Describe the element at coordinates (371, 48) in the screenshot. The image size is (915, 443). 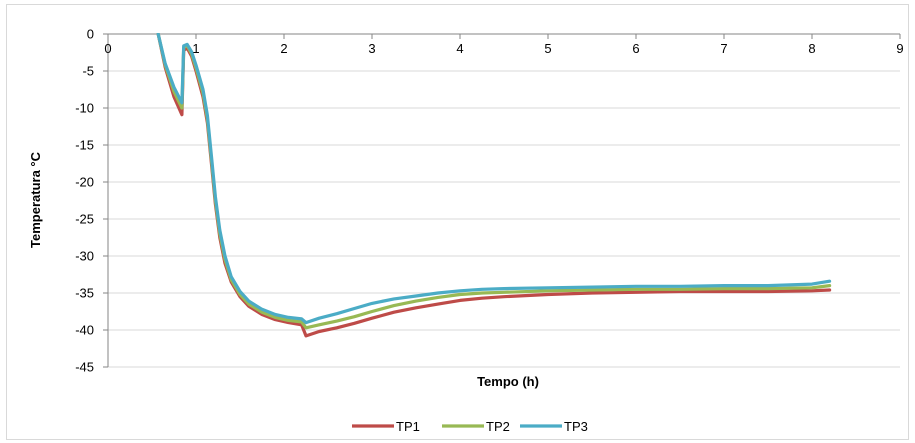
I see `x-tick-label: 3` at that location.